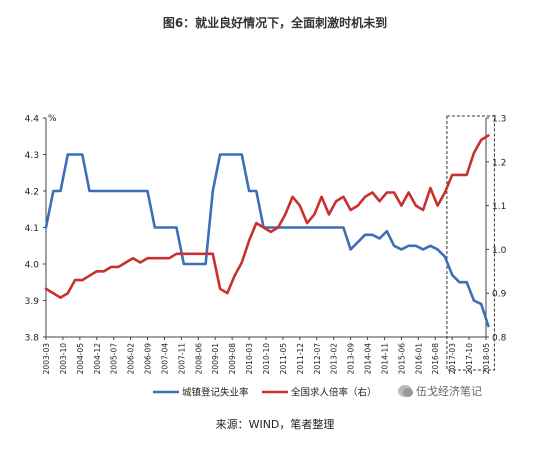 The image size is (550, 450). Describe the element at coordinates (114, 359) in the screenshot. I see `x-tick-label: 2005-07` at that location.